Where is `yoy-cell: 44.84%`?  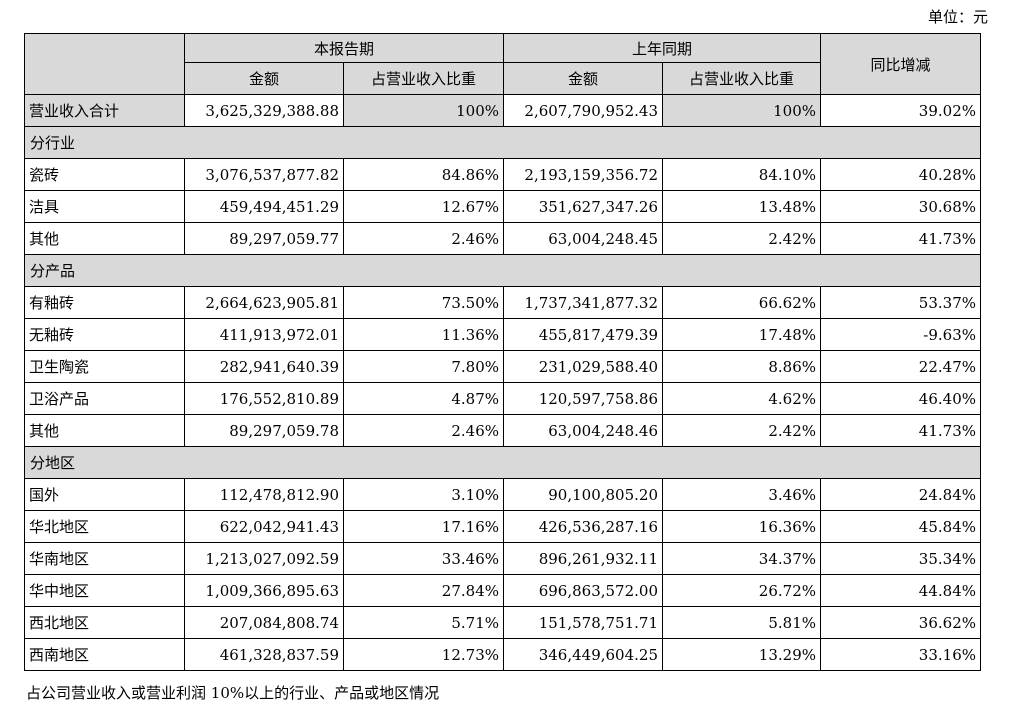 yoy-cell: 44.84% is located at coordinates (900, 590).